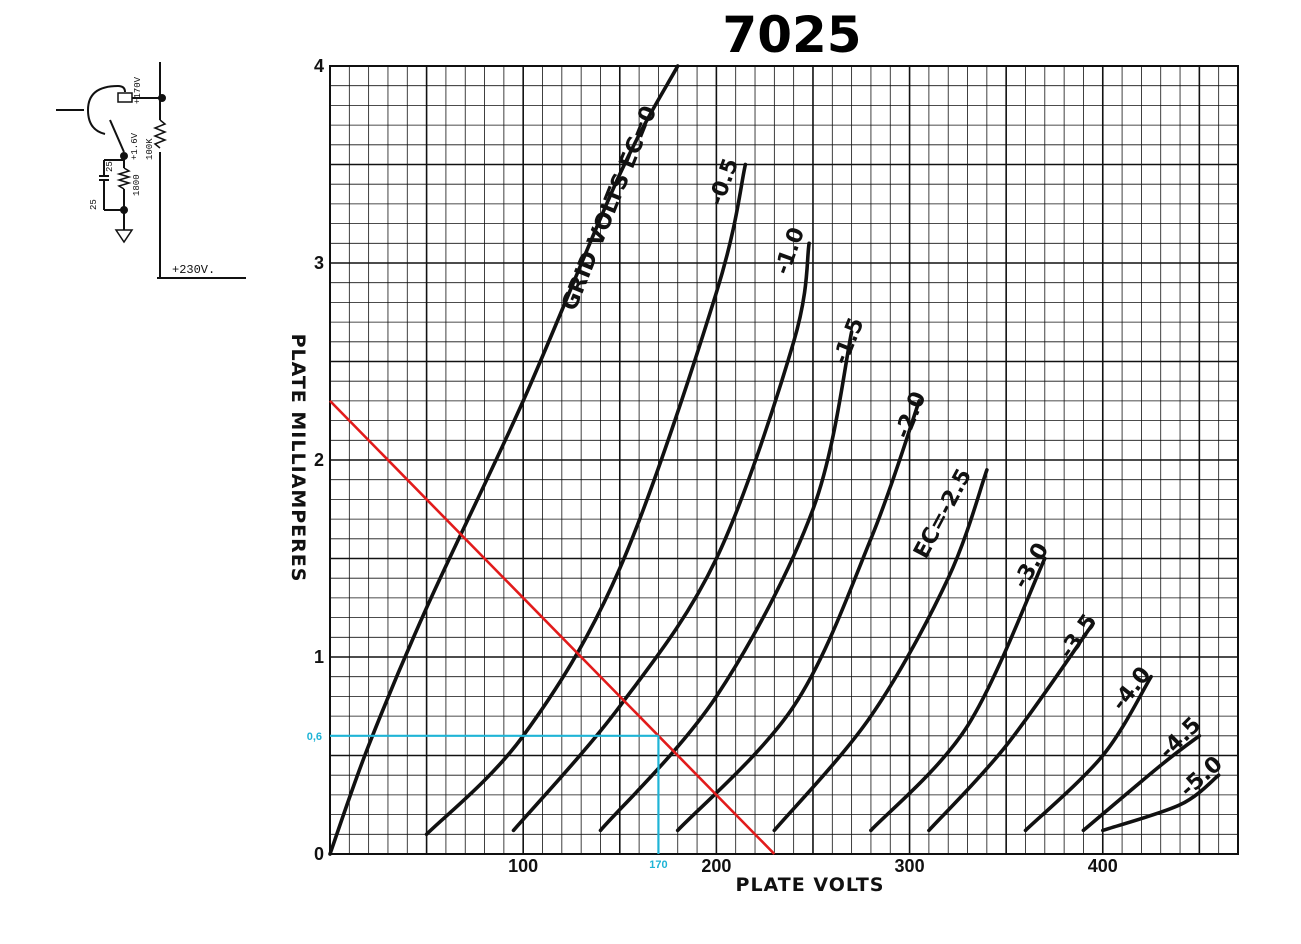  Describe the element at coordinates (135, 146) in the screenshot. I see `schematic-cathode-voltage: +1.6V` at that location.